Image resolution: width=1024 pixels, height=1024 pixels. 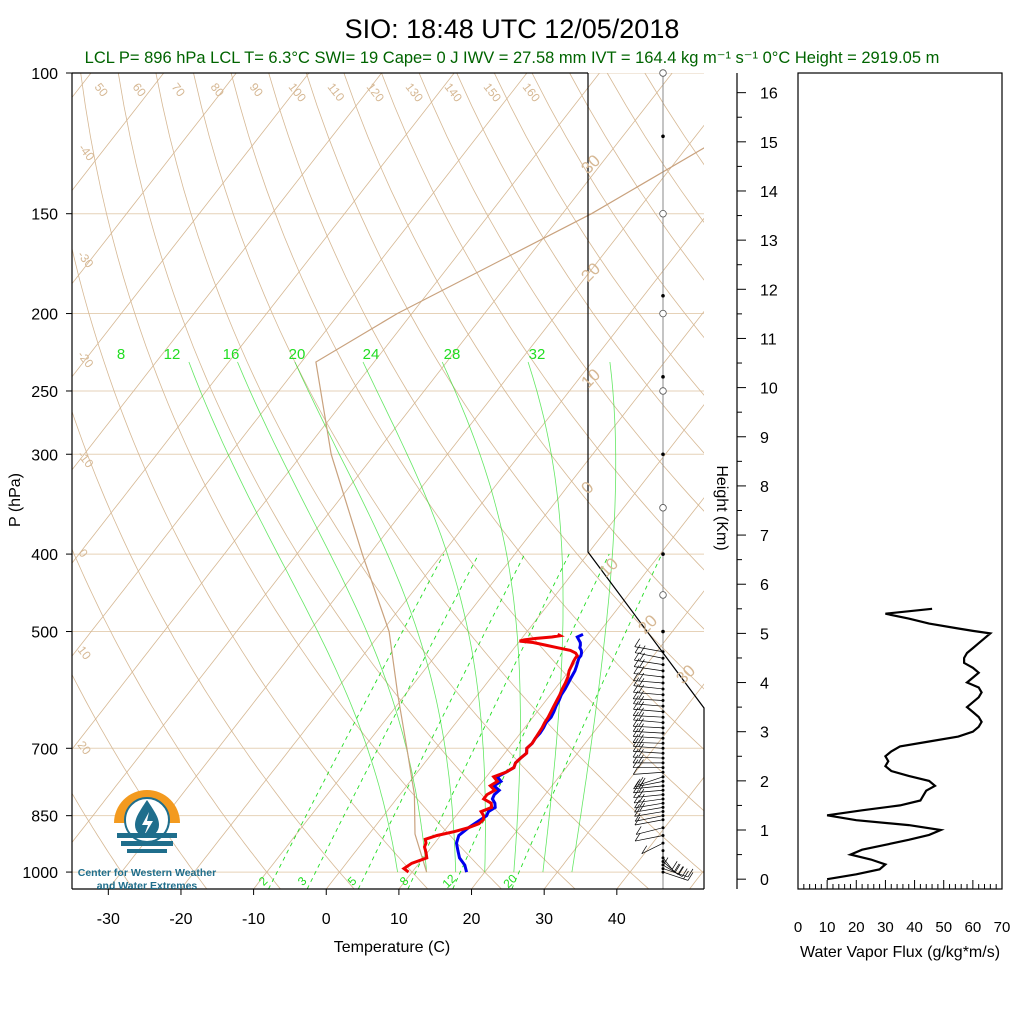 I want to click on height-tick-label: 9, so click(x=764, y=438).